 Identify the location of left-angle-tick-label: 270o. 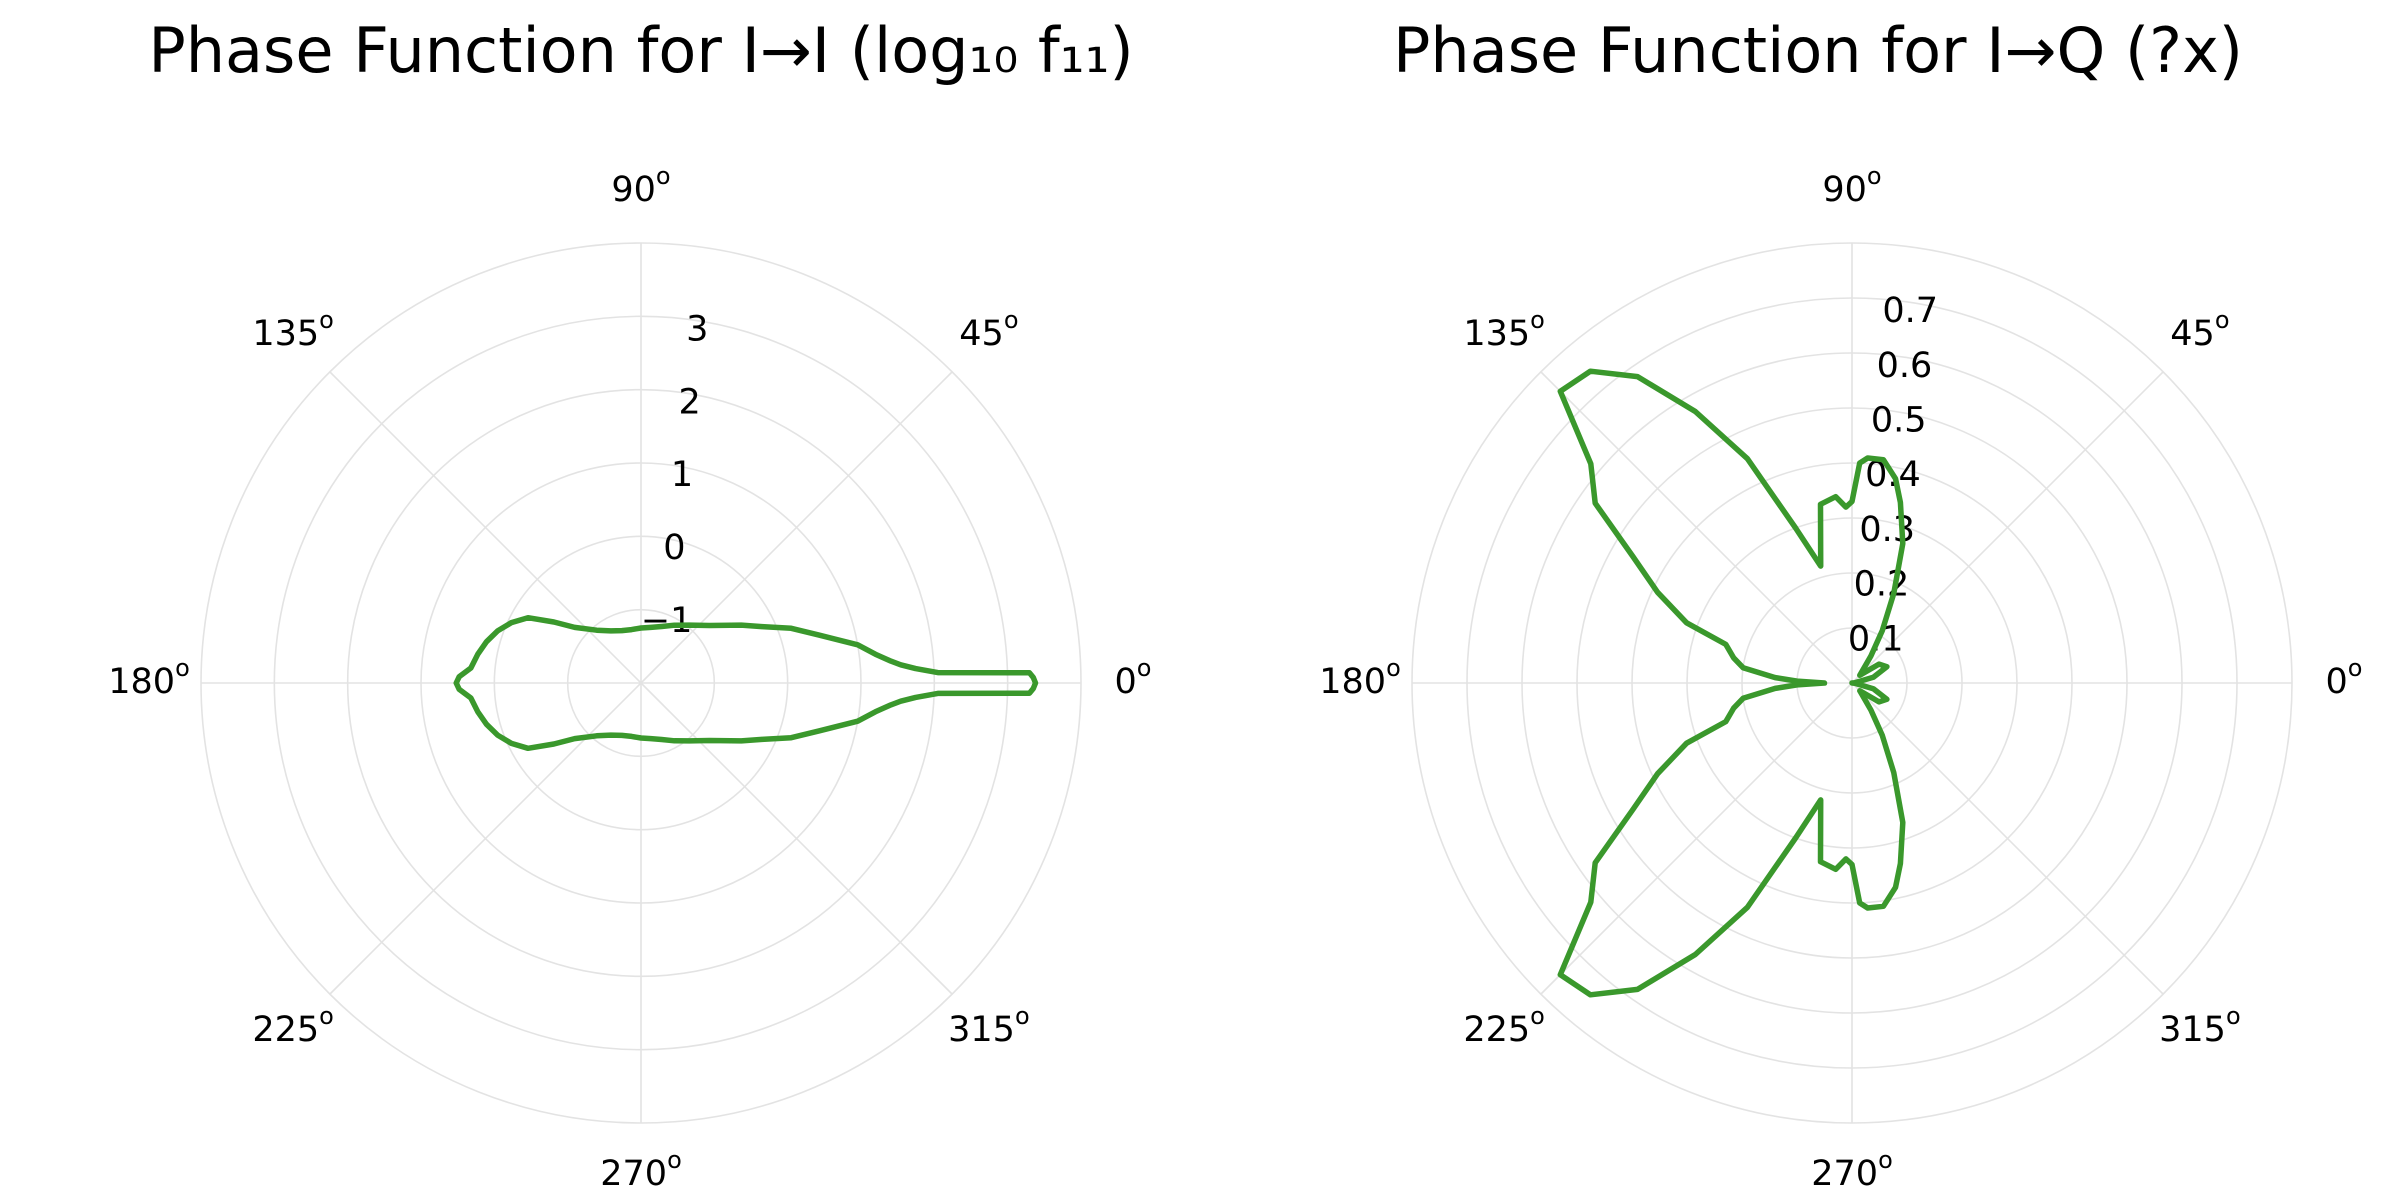
(641, 1170).